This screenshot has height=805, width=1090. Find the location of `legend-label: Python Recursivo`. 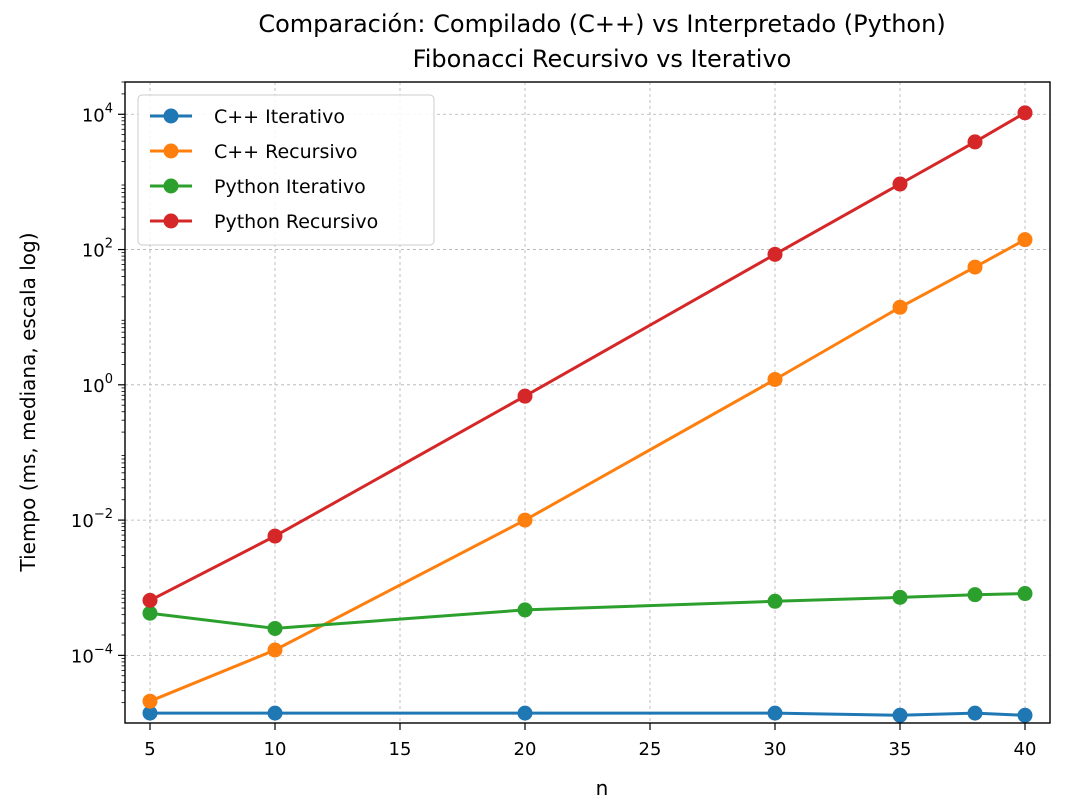

legend-label: Python Recursivo is located at coordinates (296, 222).